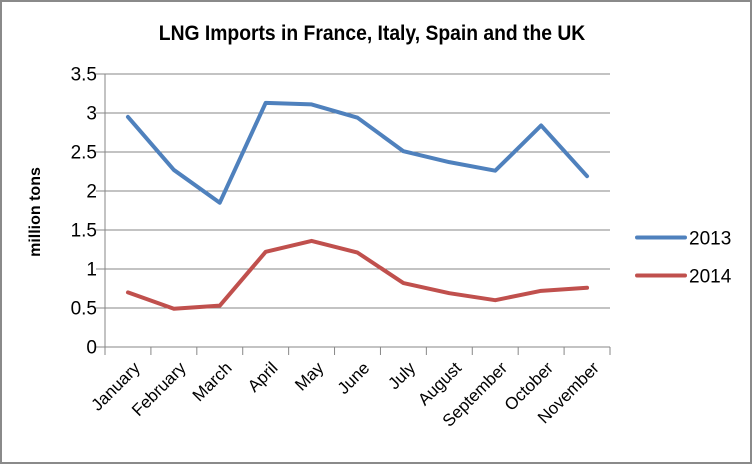 The width and height of the screenshot is (752, 464). Describe the element at coordinates (91, 114) in the screenshot. I see `y-tick-label: 3` at that location.